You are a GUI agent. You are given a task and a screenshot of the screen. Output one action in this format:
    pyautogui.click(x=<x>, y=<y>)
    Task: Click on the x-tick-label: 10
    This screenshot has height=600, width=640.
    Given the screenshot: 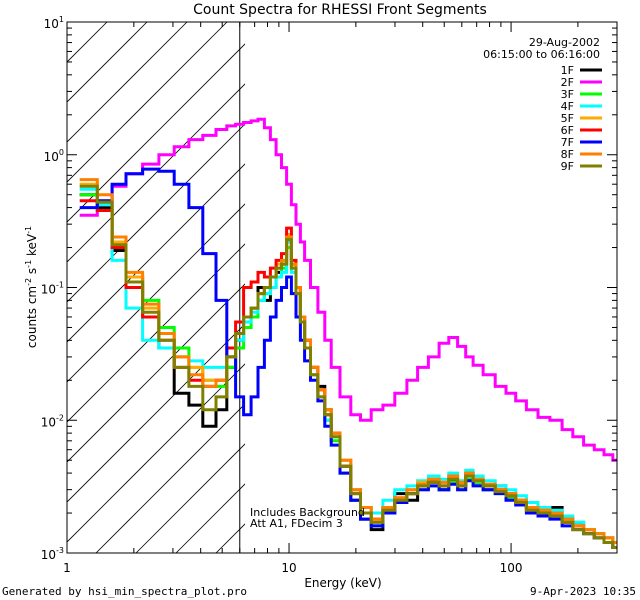 What is the action you would take?
    pyautogui.click(x=288, y=568)
    